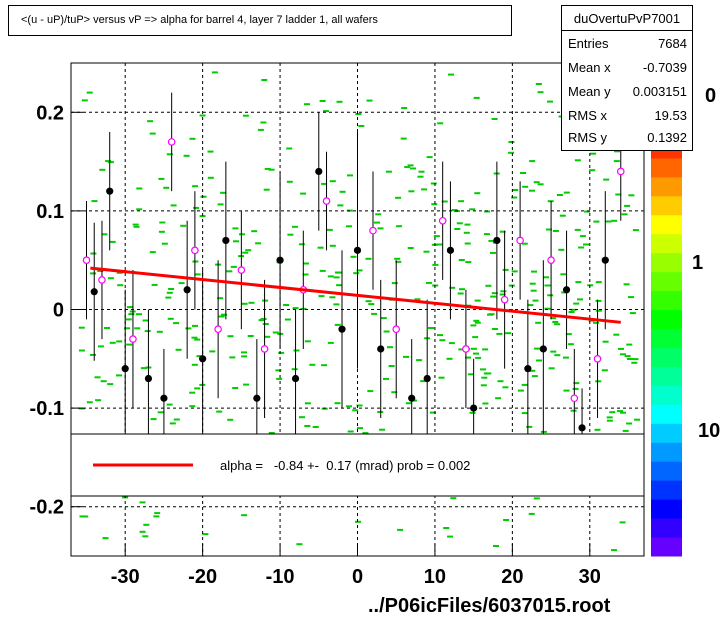 The width and height of the screenshot is (720, 620). What do you see at coordinates (47, 409) in the screenshot?
I see `y-tick-label: -0.1` at bounding box center [47, 409].